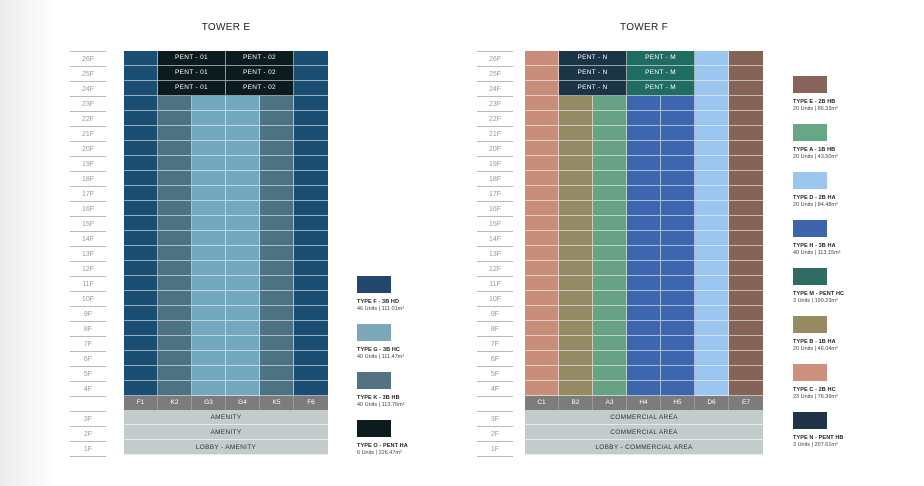 The image size is (924, 486). What do you see at coordinates (817, 238) in the screenshot?
I see `legend-item: TYPE H - 3B HA 40 Units | 113.15m²` at bounding box center [817, 238].